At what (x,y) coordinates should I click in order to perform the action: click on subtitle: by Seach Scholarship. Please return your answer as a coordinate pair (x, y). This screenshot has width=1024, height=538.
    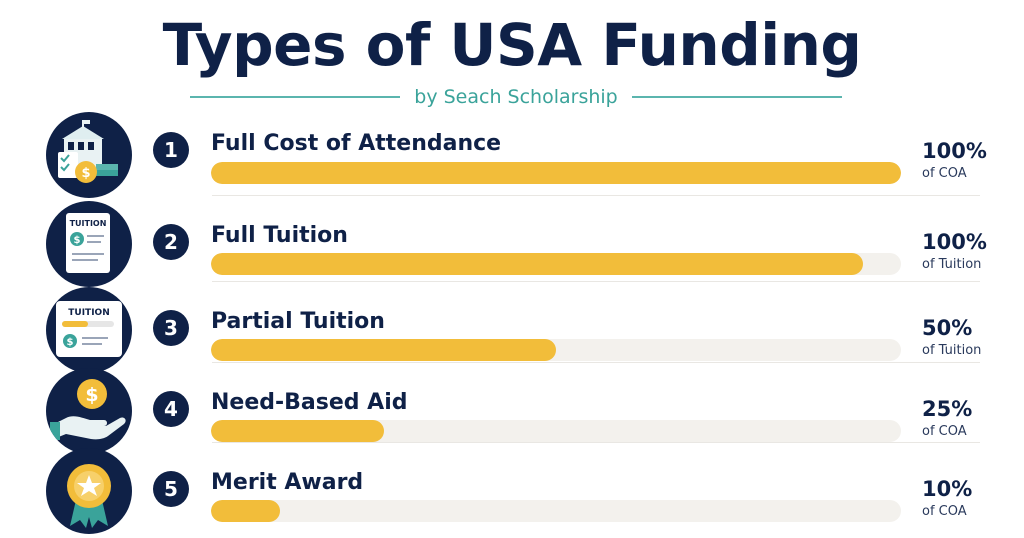
    Looking at the image, I should click on (516, 97).